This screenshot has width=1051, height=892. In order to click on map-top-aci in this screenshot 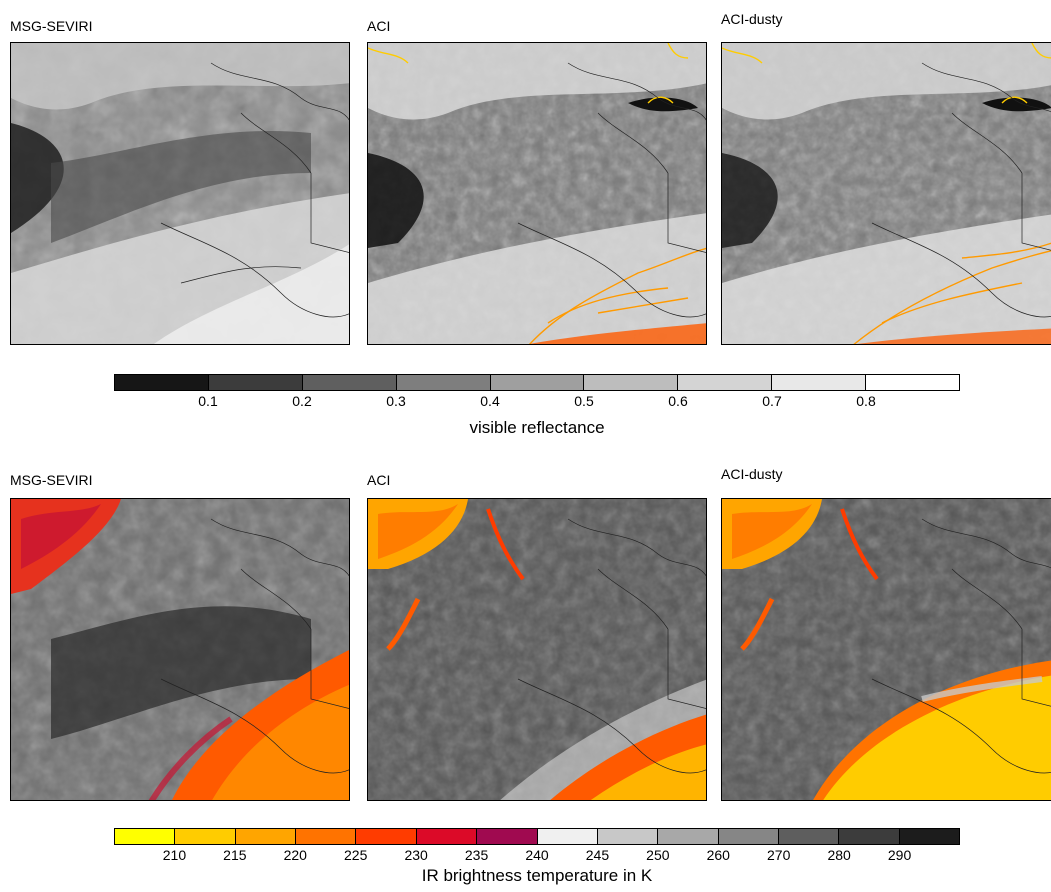, I will do `click(537, 193)`.